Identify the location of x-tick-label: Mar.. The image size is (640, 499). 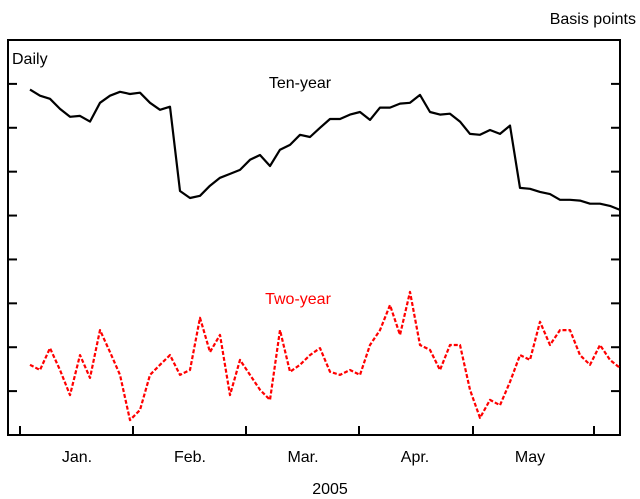
(302, 457).